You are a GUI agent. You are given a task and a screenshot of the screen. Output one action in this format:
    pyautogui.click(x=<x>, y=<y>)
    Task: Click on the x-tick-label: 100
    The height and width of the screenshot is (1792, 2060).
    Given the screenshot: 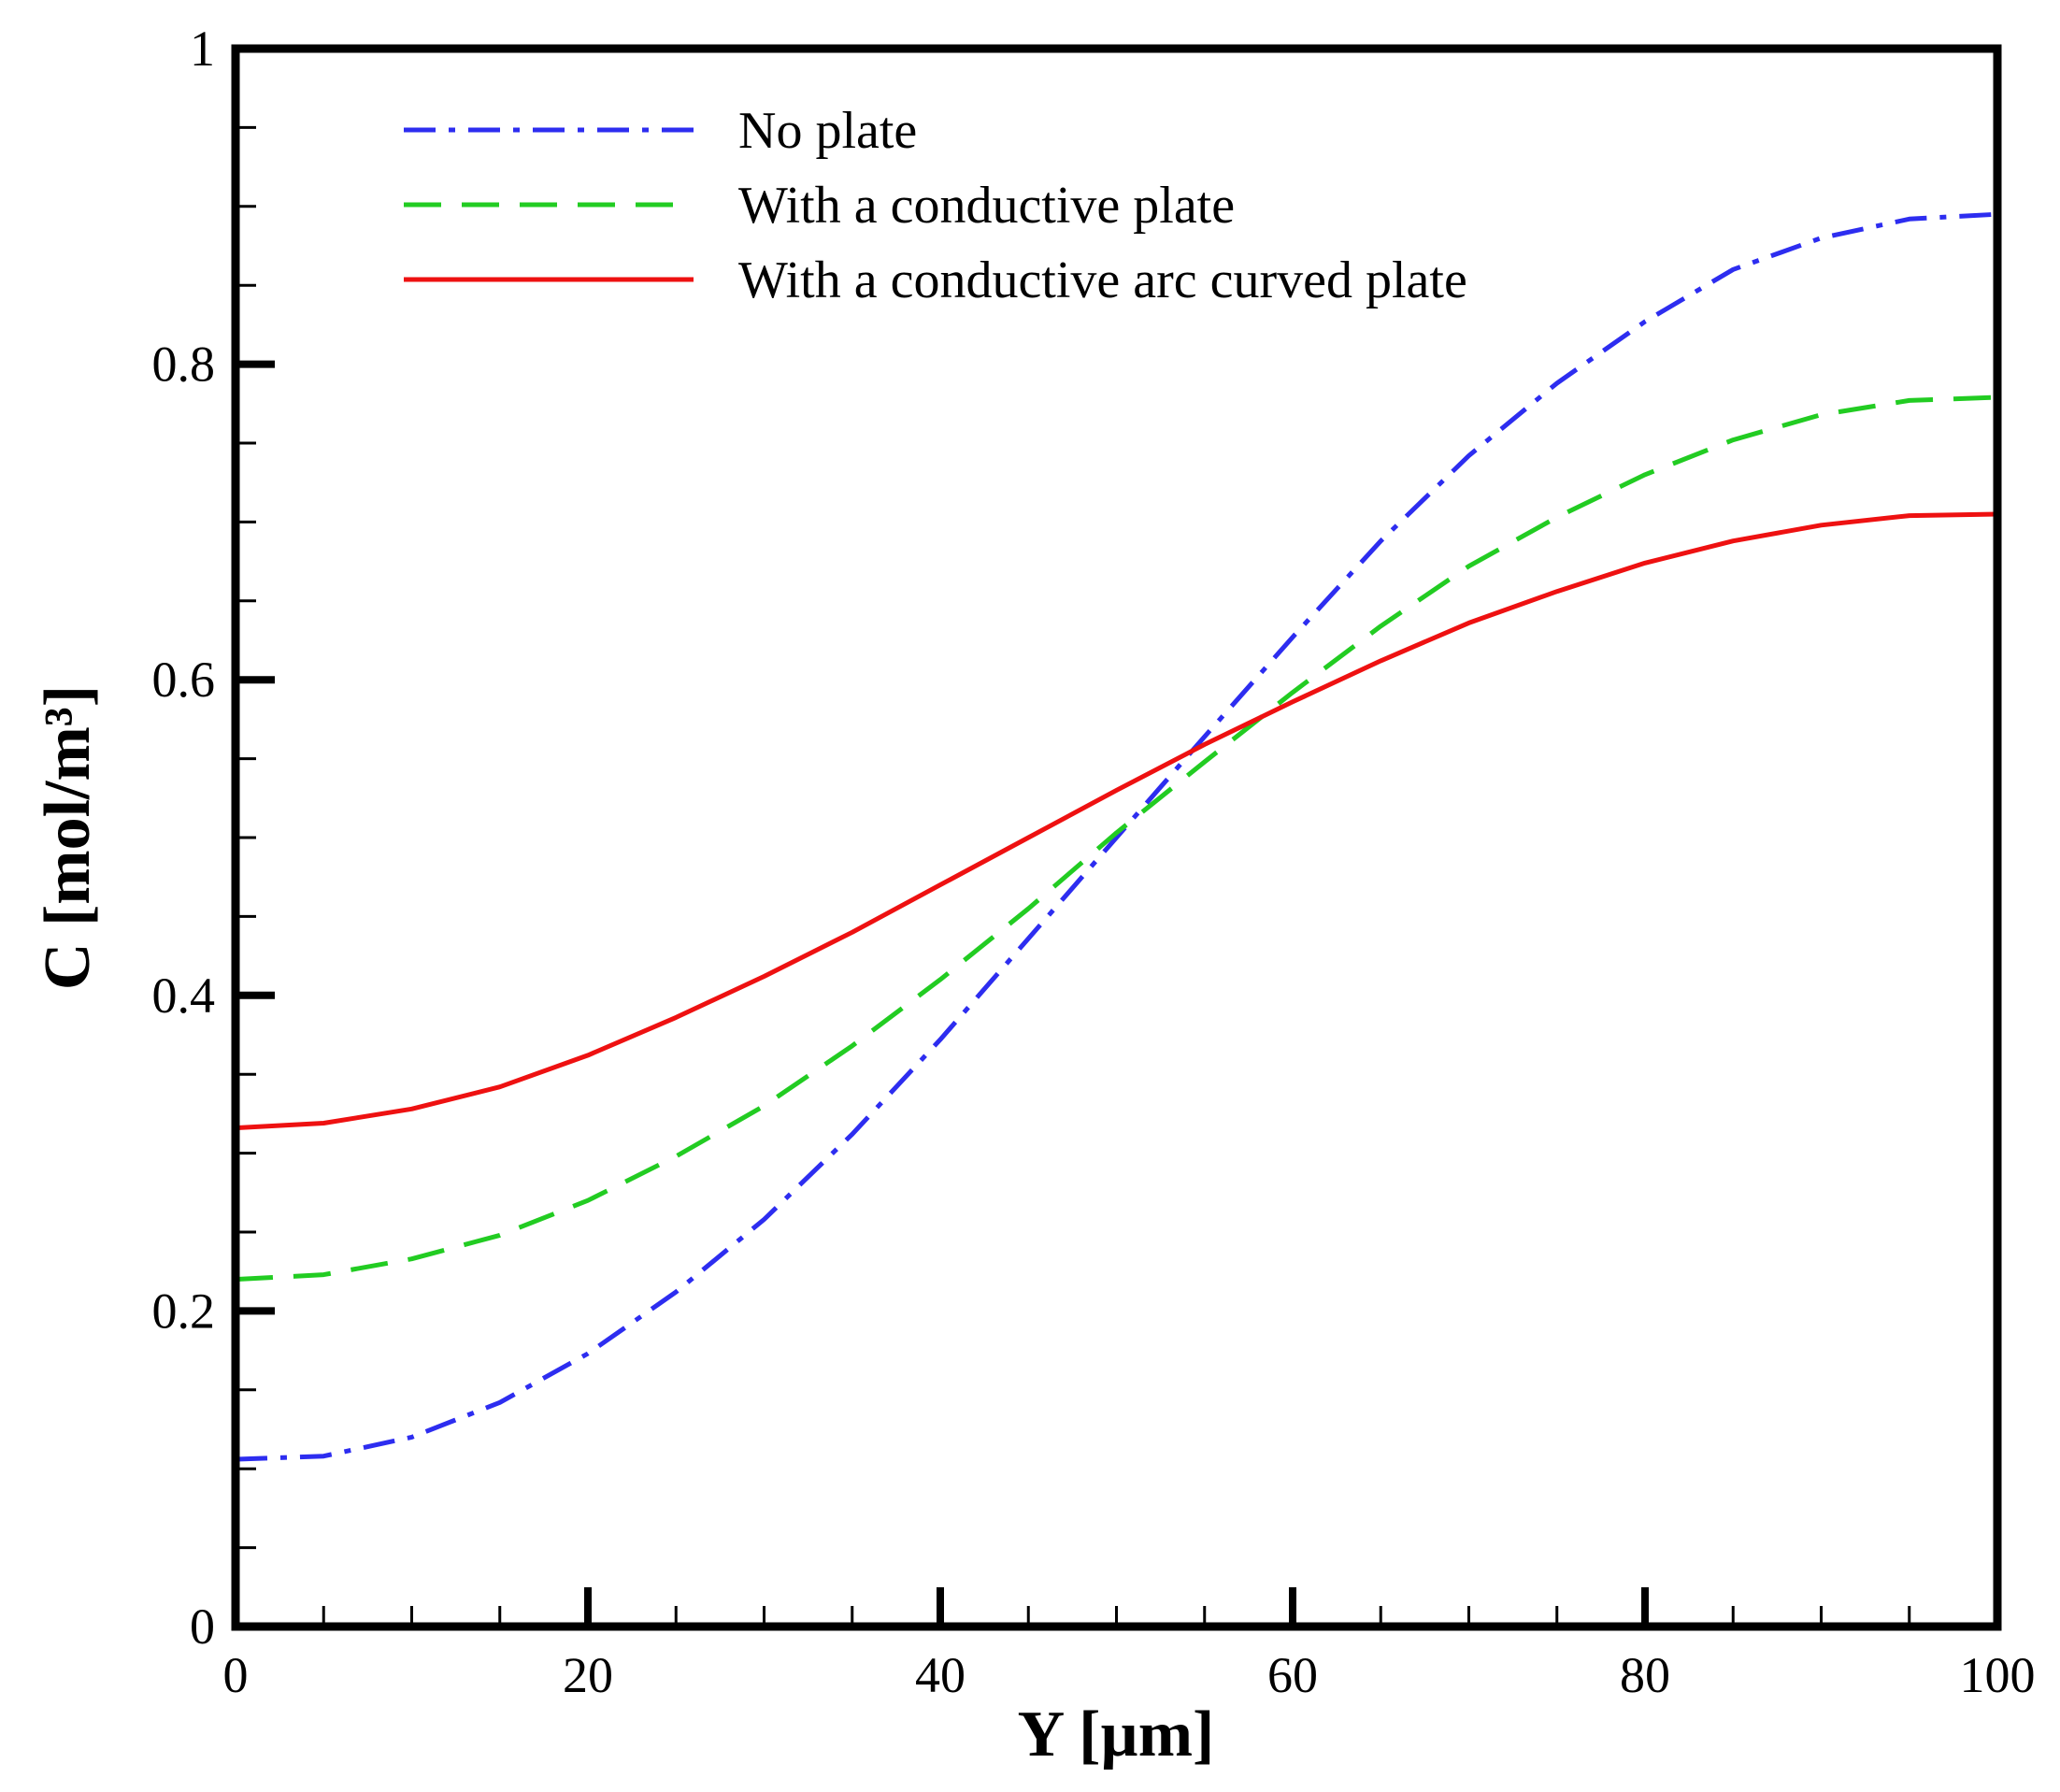 What is the action you would take?
    pyautogui.click(x=1998, y=1675)
    